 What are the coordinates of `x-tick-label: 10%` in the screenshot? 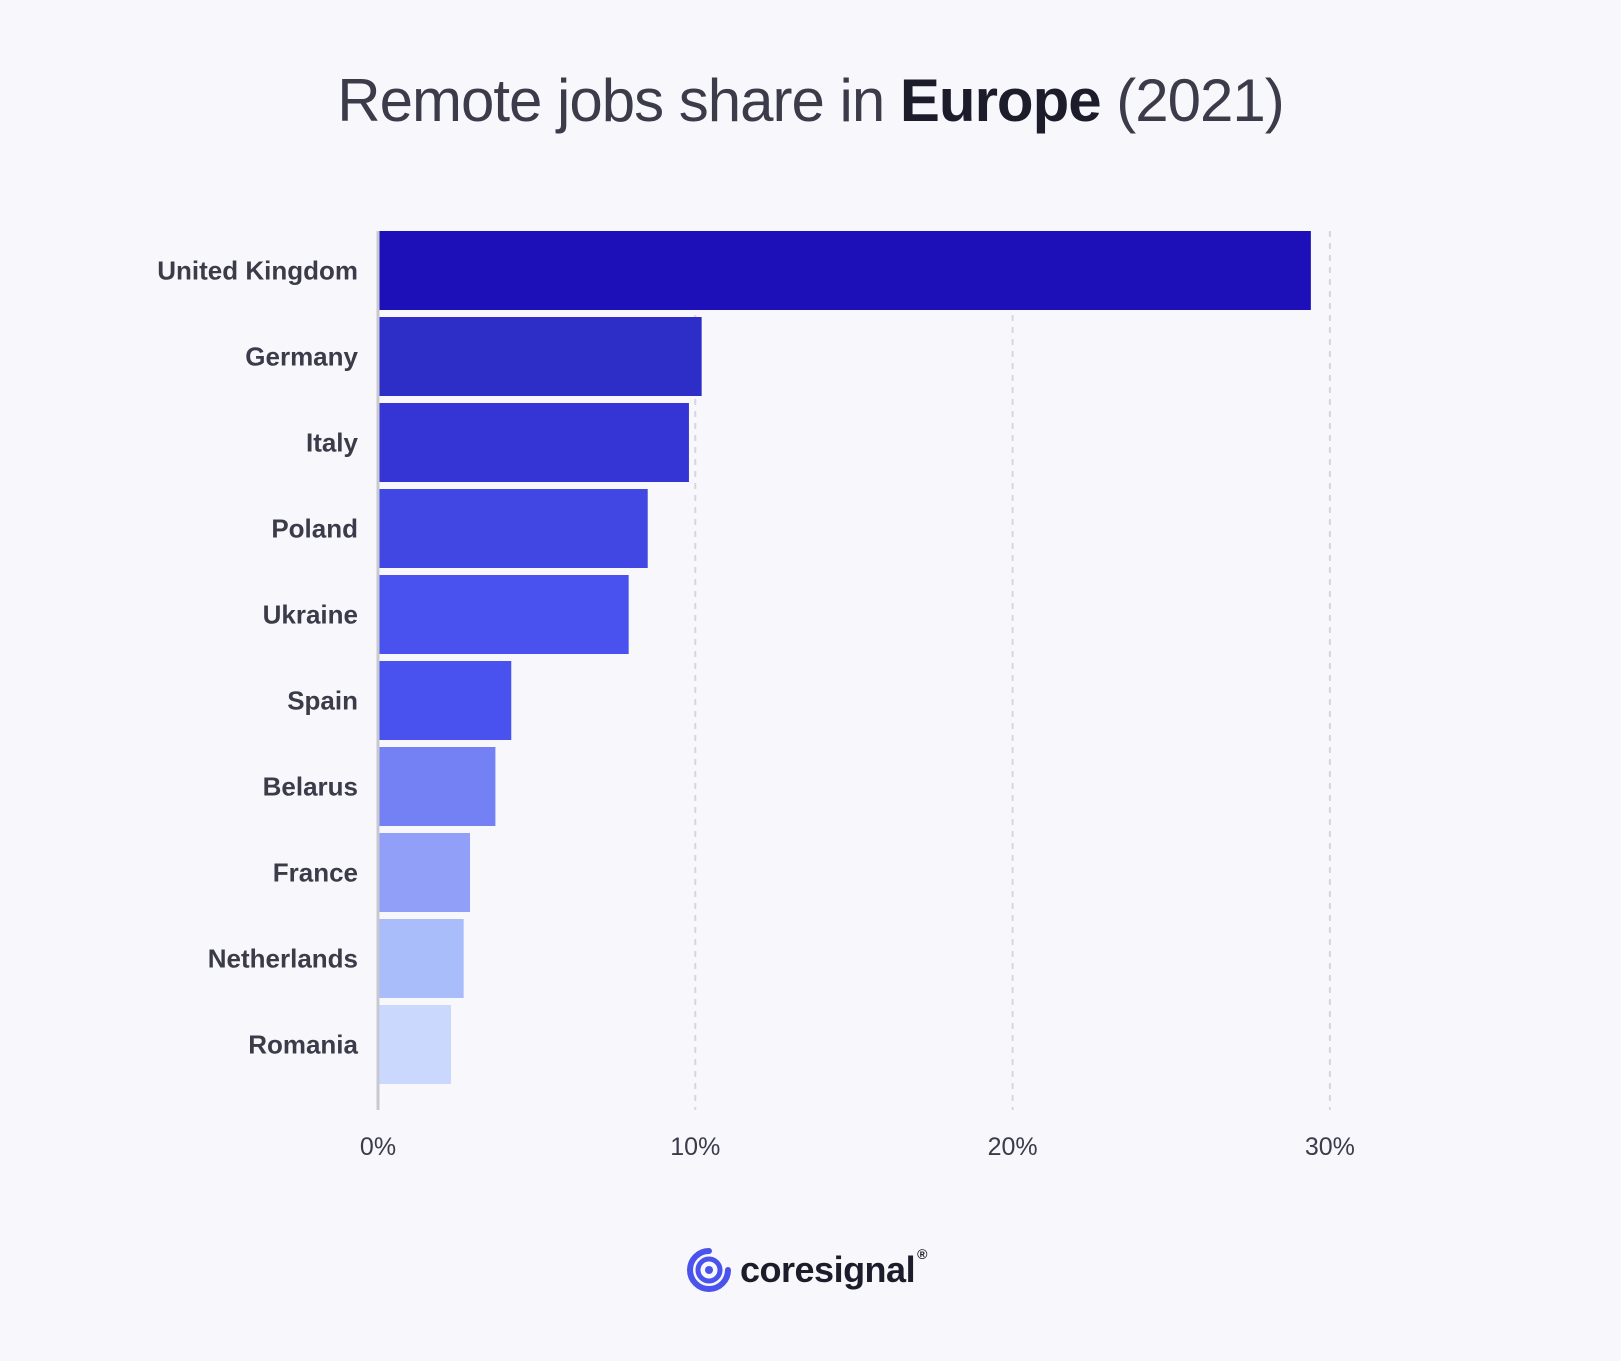 It's located at (695, 1147).